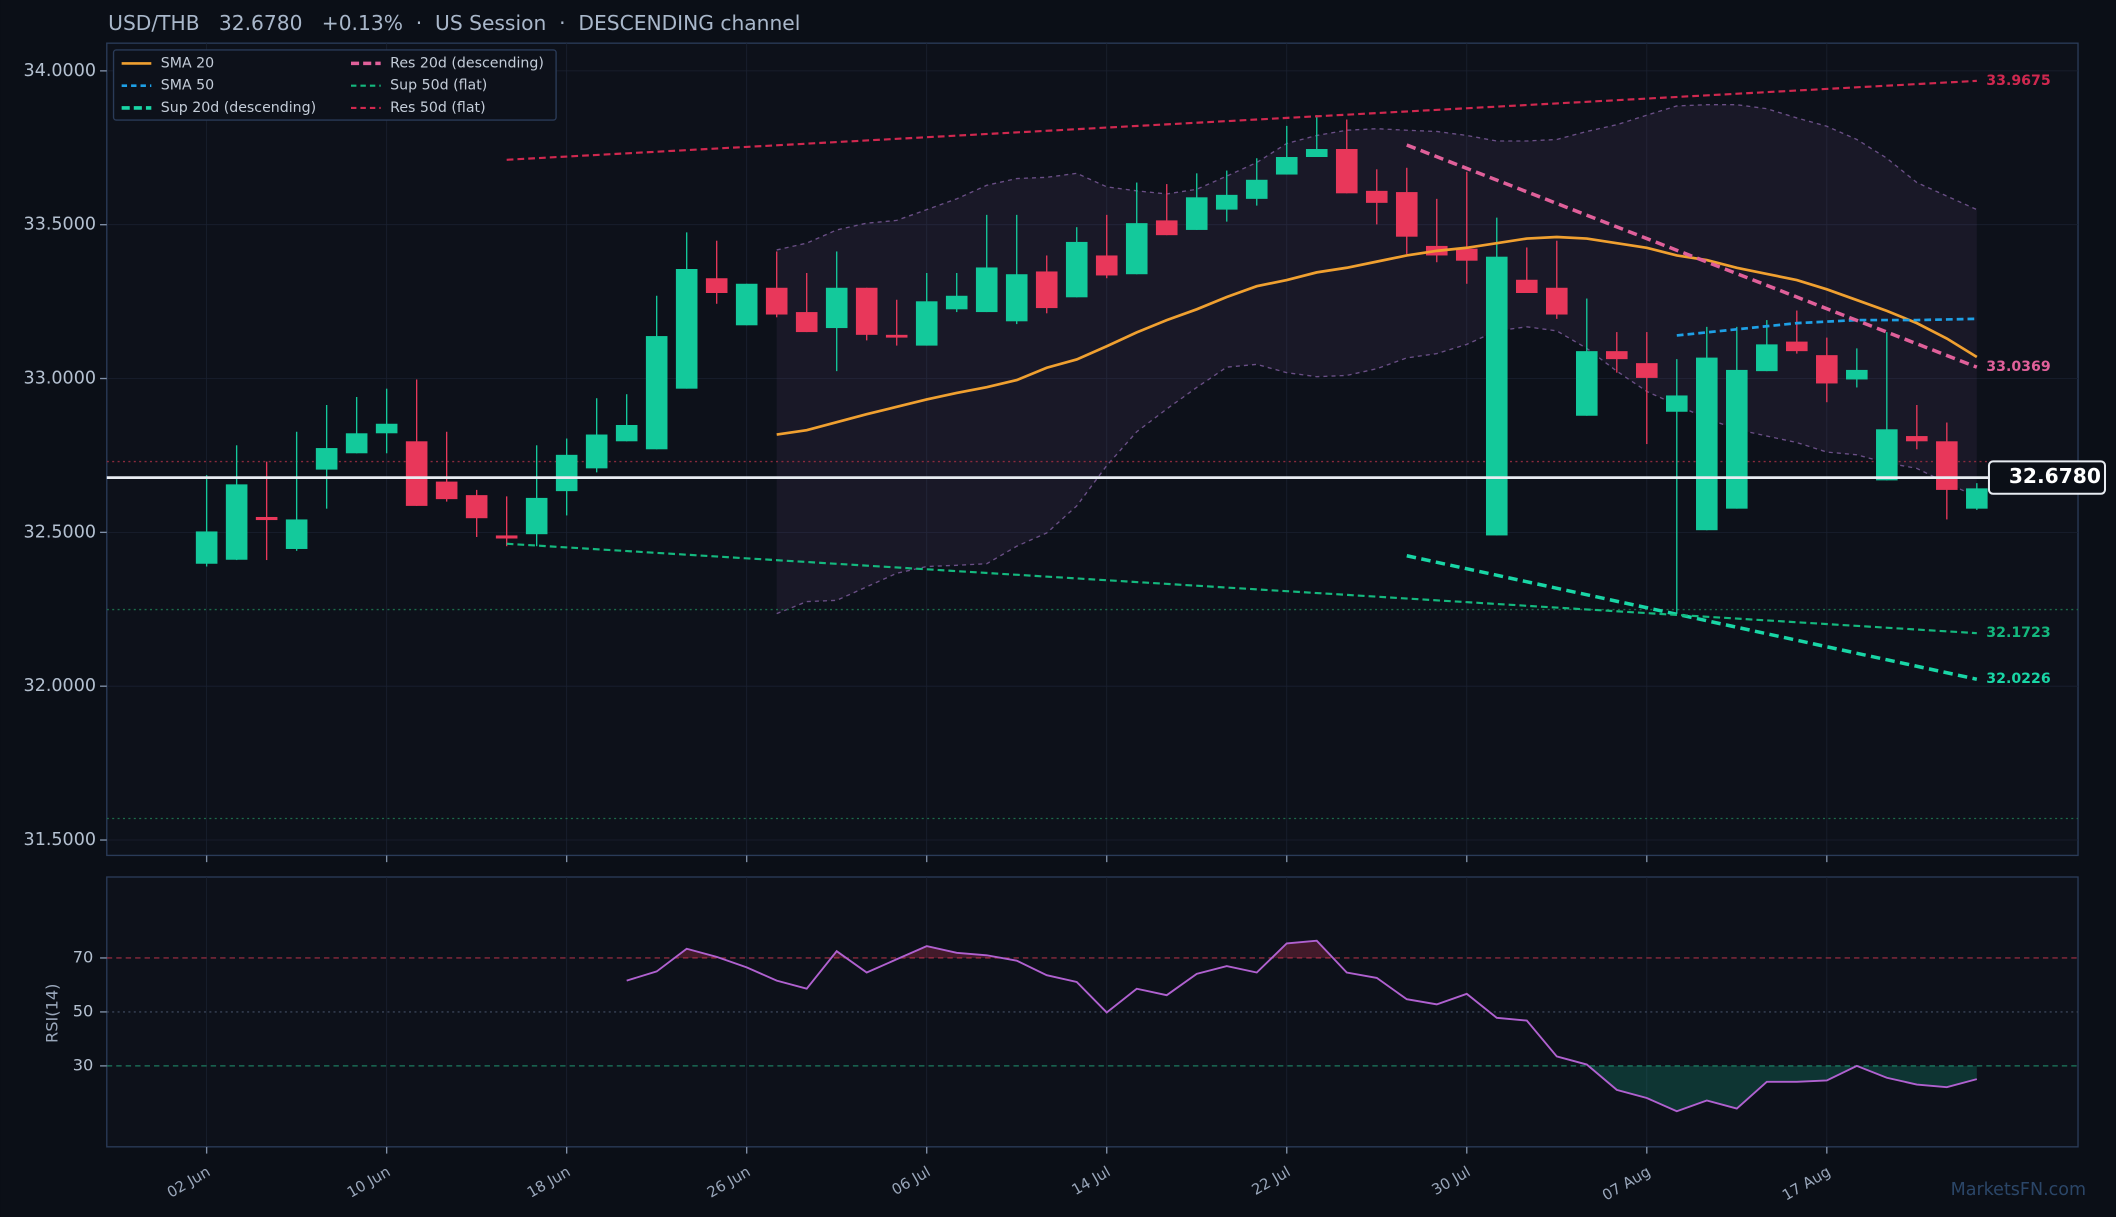 This screenshot has width=2116, height=1217. Describe the element at coordinates (2018, 81) in the screenshot. I see `end-label: 33.9675` at that location.